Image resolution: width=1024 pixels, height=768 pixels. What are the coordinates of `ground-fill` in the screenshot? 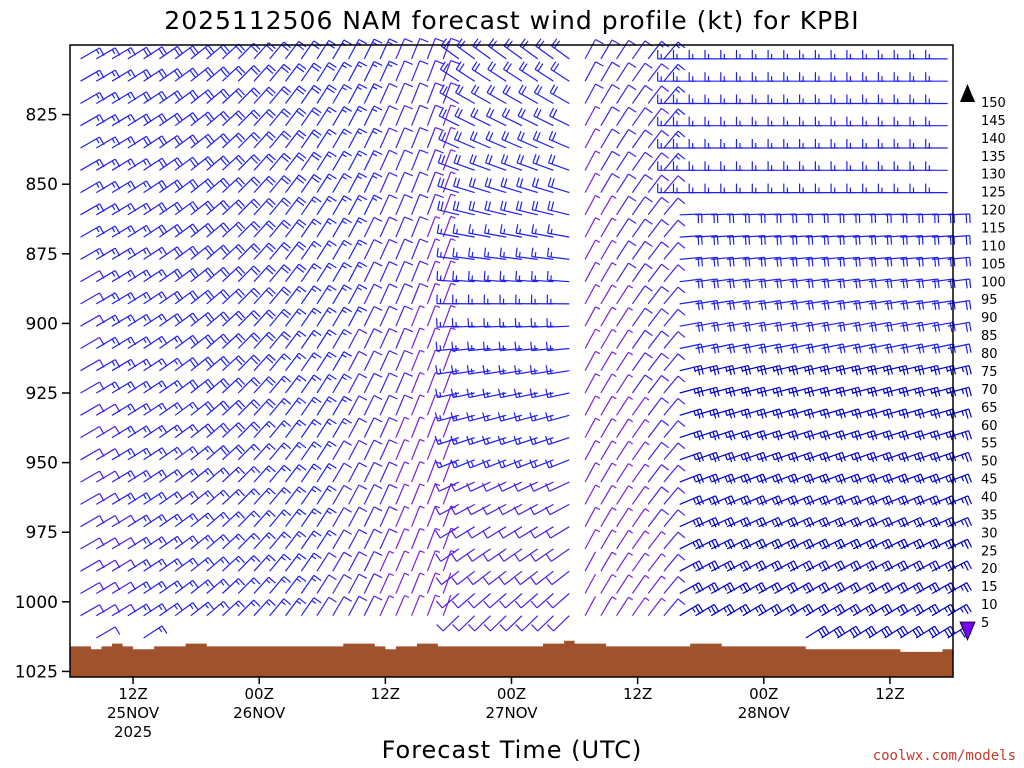 It's located at (511, 658).